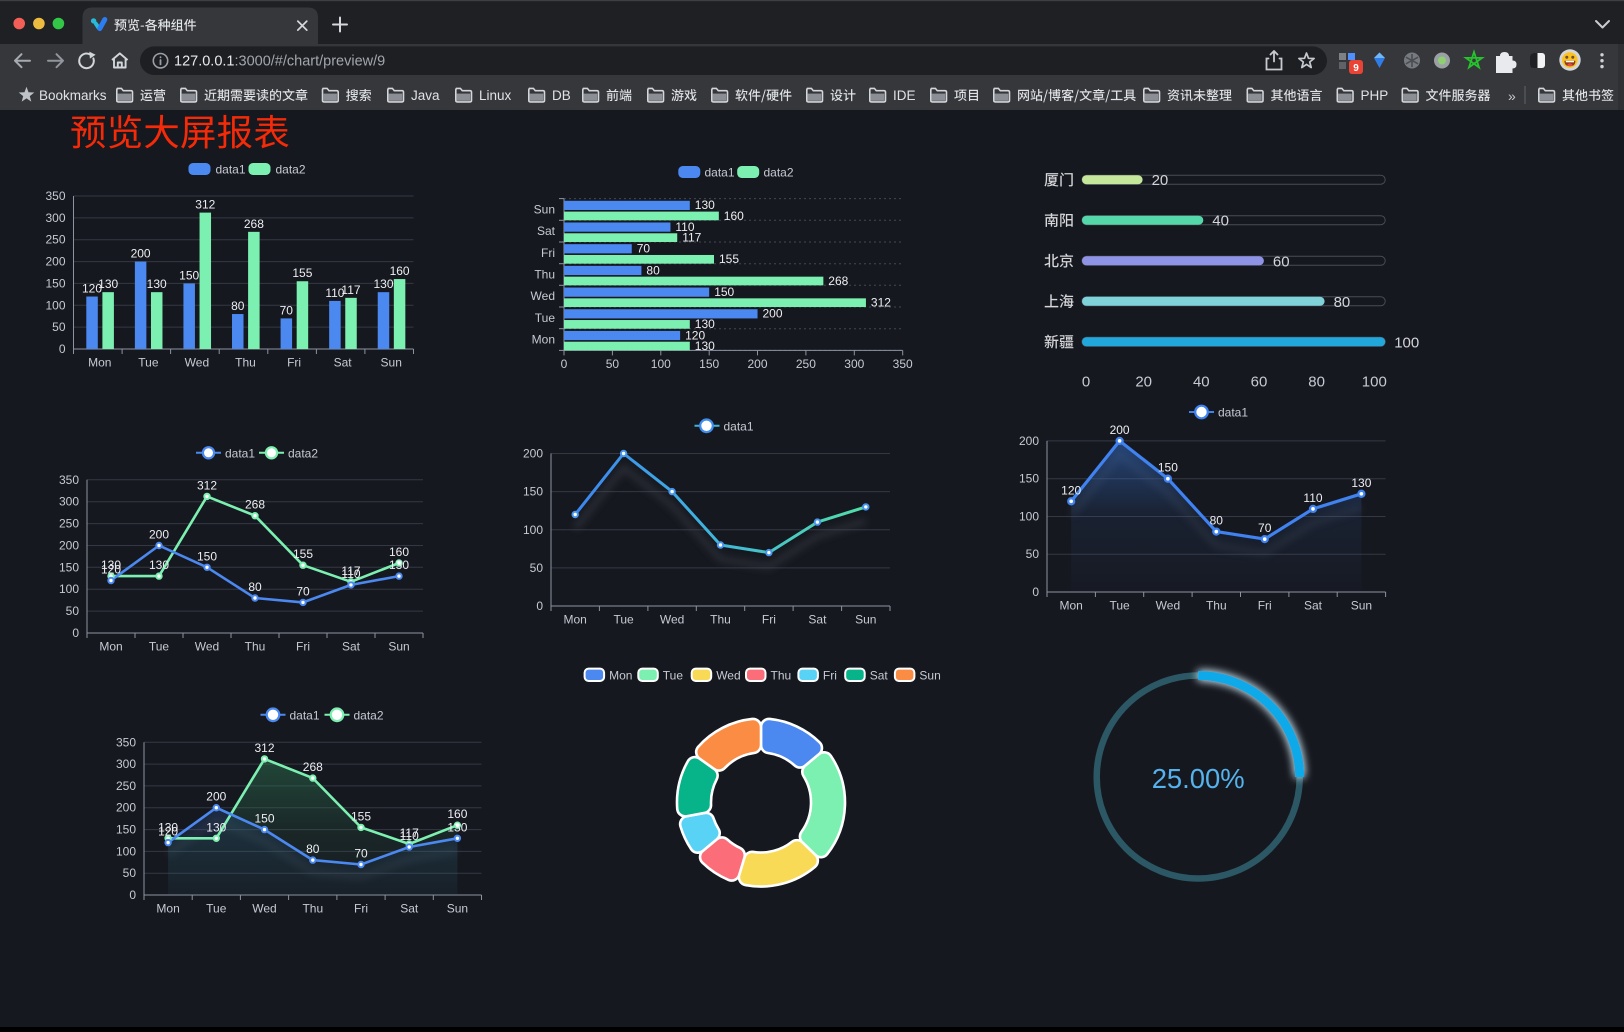 Image resolution: width=1624 pixels, height=1032 pixels. Describe the element at coordinates (691, 238) in the screenshot. I see `svg-text: 117` at that location.